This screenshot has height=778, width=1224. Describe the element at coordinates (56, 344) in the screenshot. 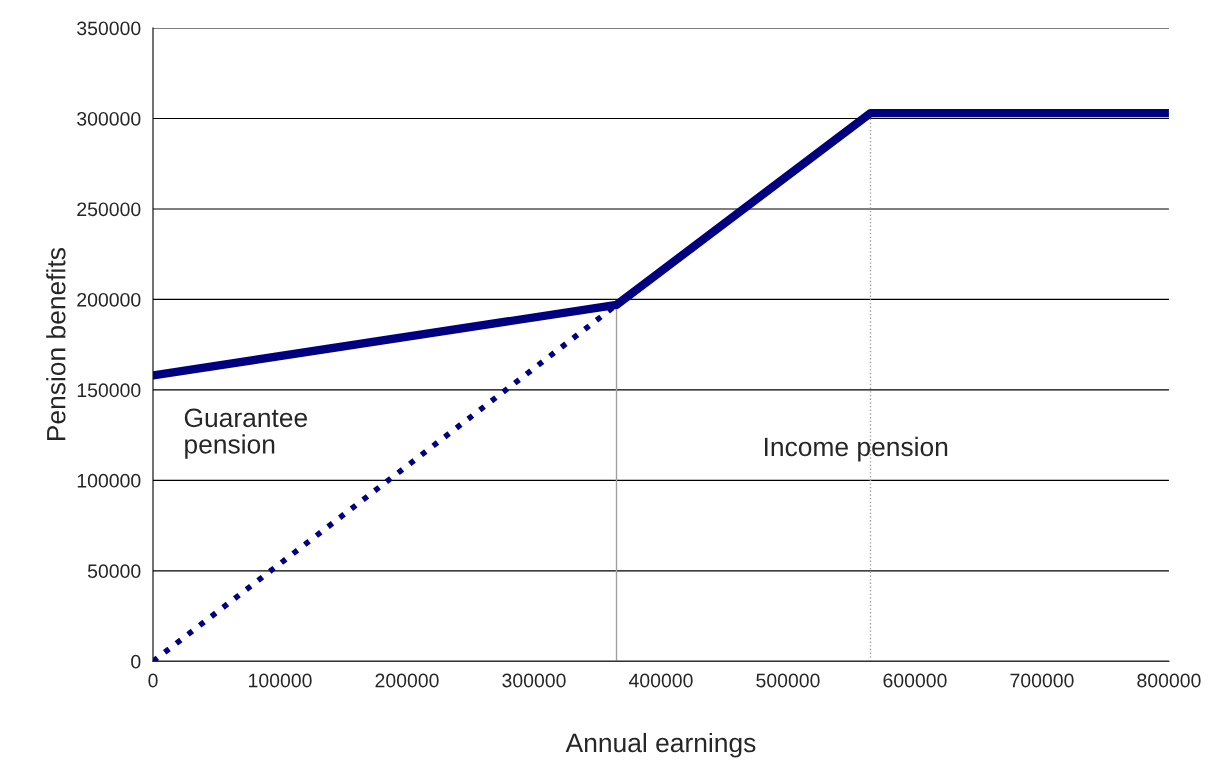

I see `y-axis-title: Pension benefits` at that location.